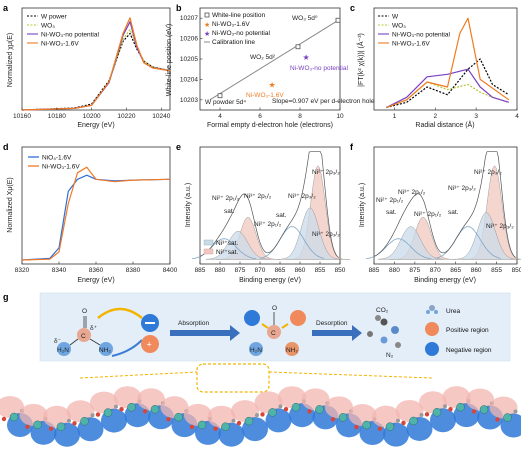 The height and width of the screenshot is (457, 521). I want to click on urea-molecule-left: O C H₂N NH₂ δ⁺ δ⁻, so click(83, 332).